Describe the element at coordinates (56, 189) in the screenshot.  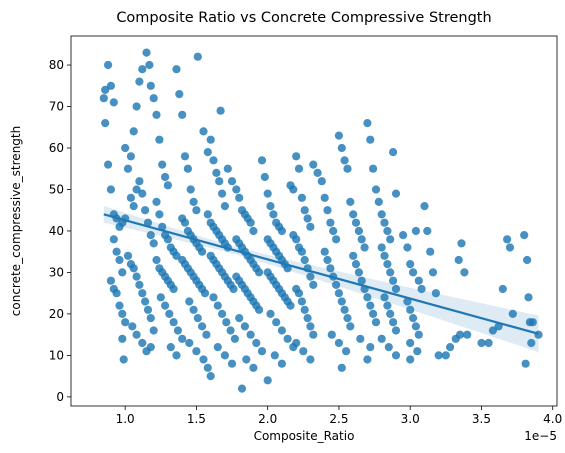
I see `y-tick-label: 50` at that location.